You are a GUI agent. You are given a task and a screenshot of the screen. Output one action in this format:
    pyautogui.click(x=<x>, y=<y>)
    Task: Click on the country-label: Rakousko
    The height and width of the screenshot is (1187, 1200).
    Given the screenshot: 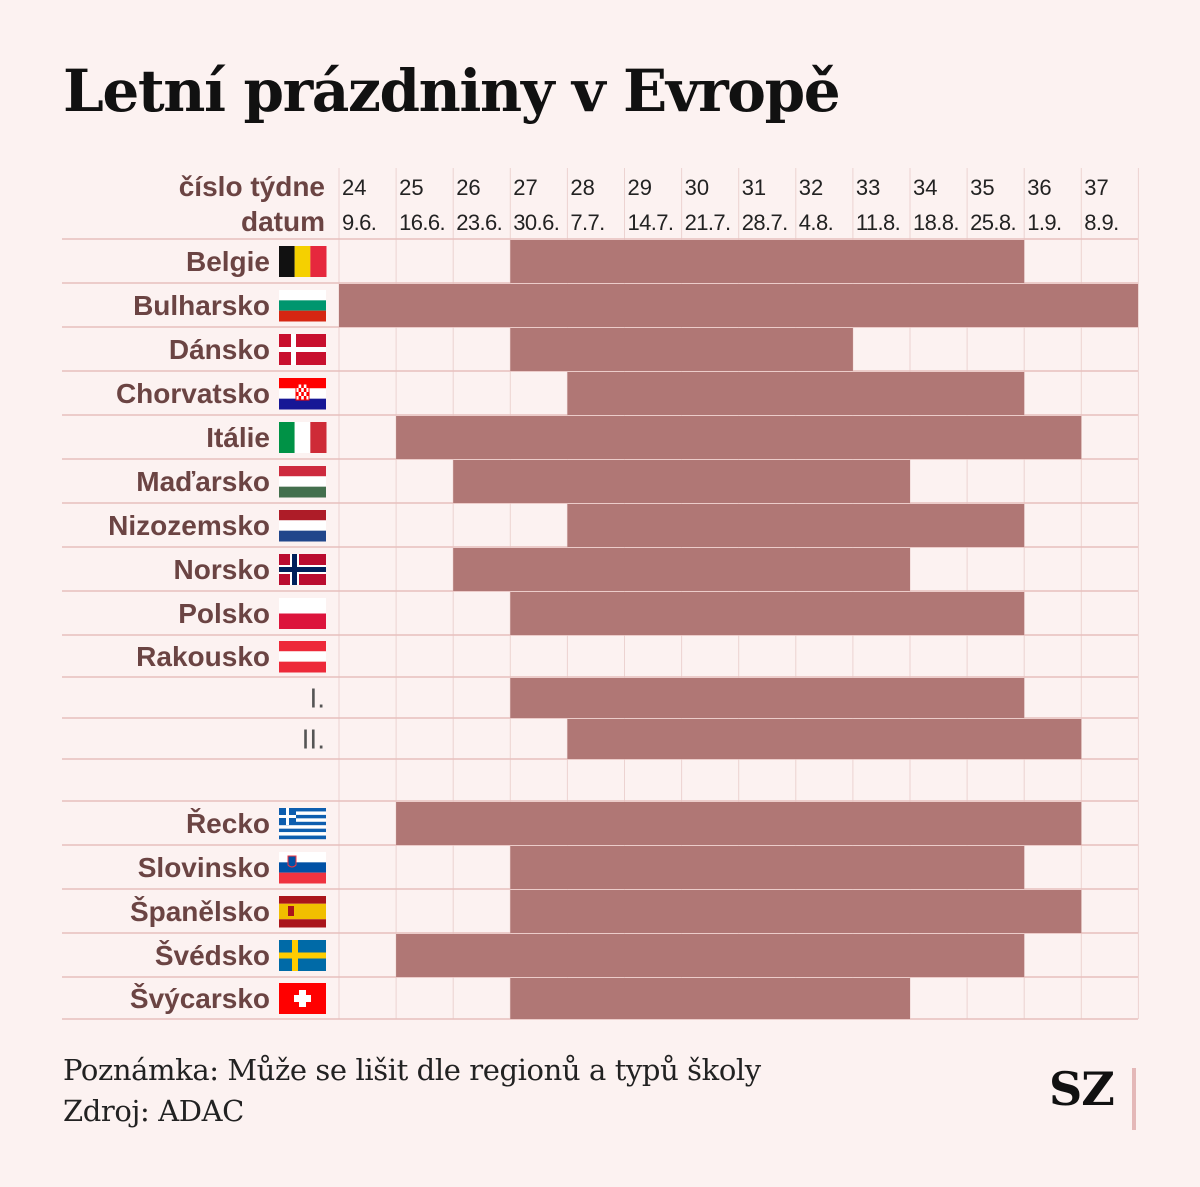 What is the action you would take?
    pyautogui.click(x=203, y=656)
    